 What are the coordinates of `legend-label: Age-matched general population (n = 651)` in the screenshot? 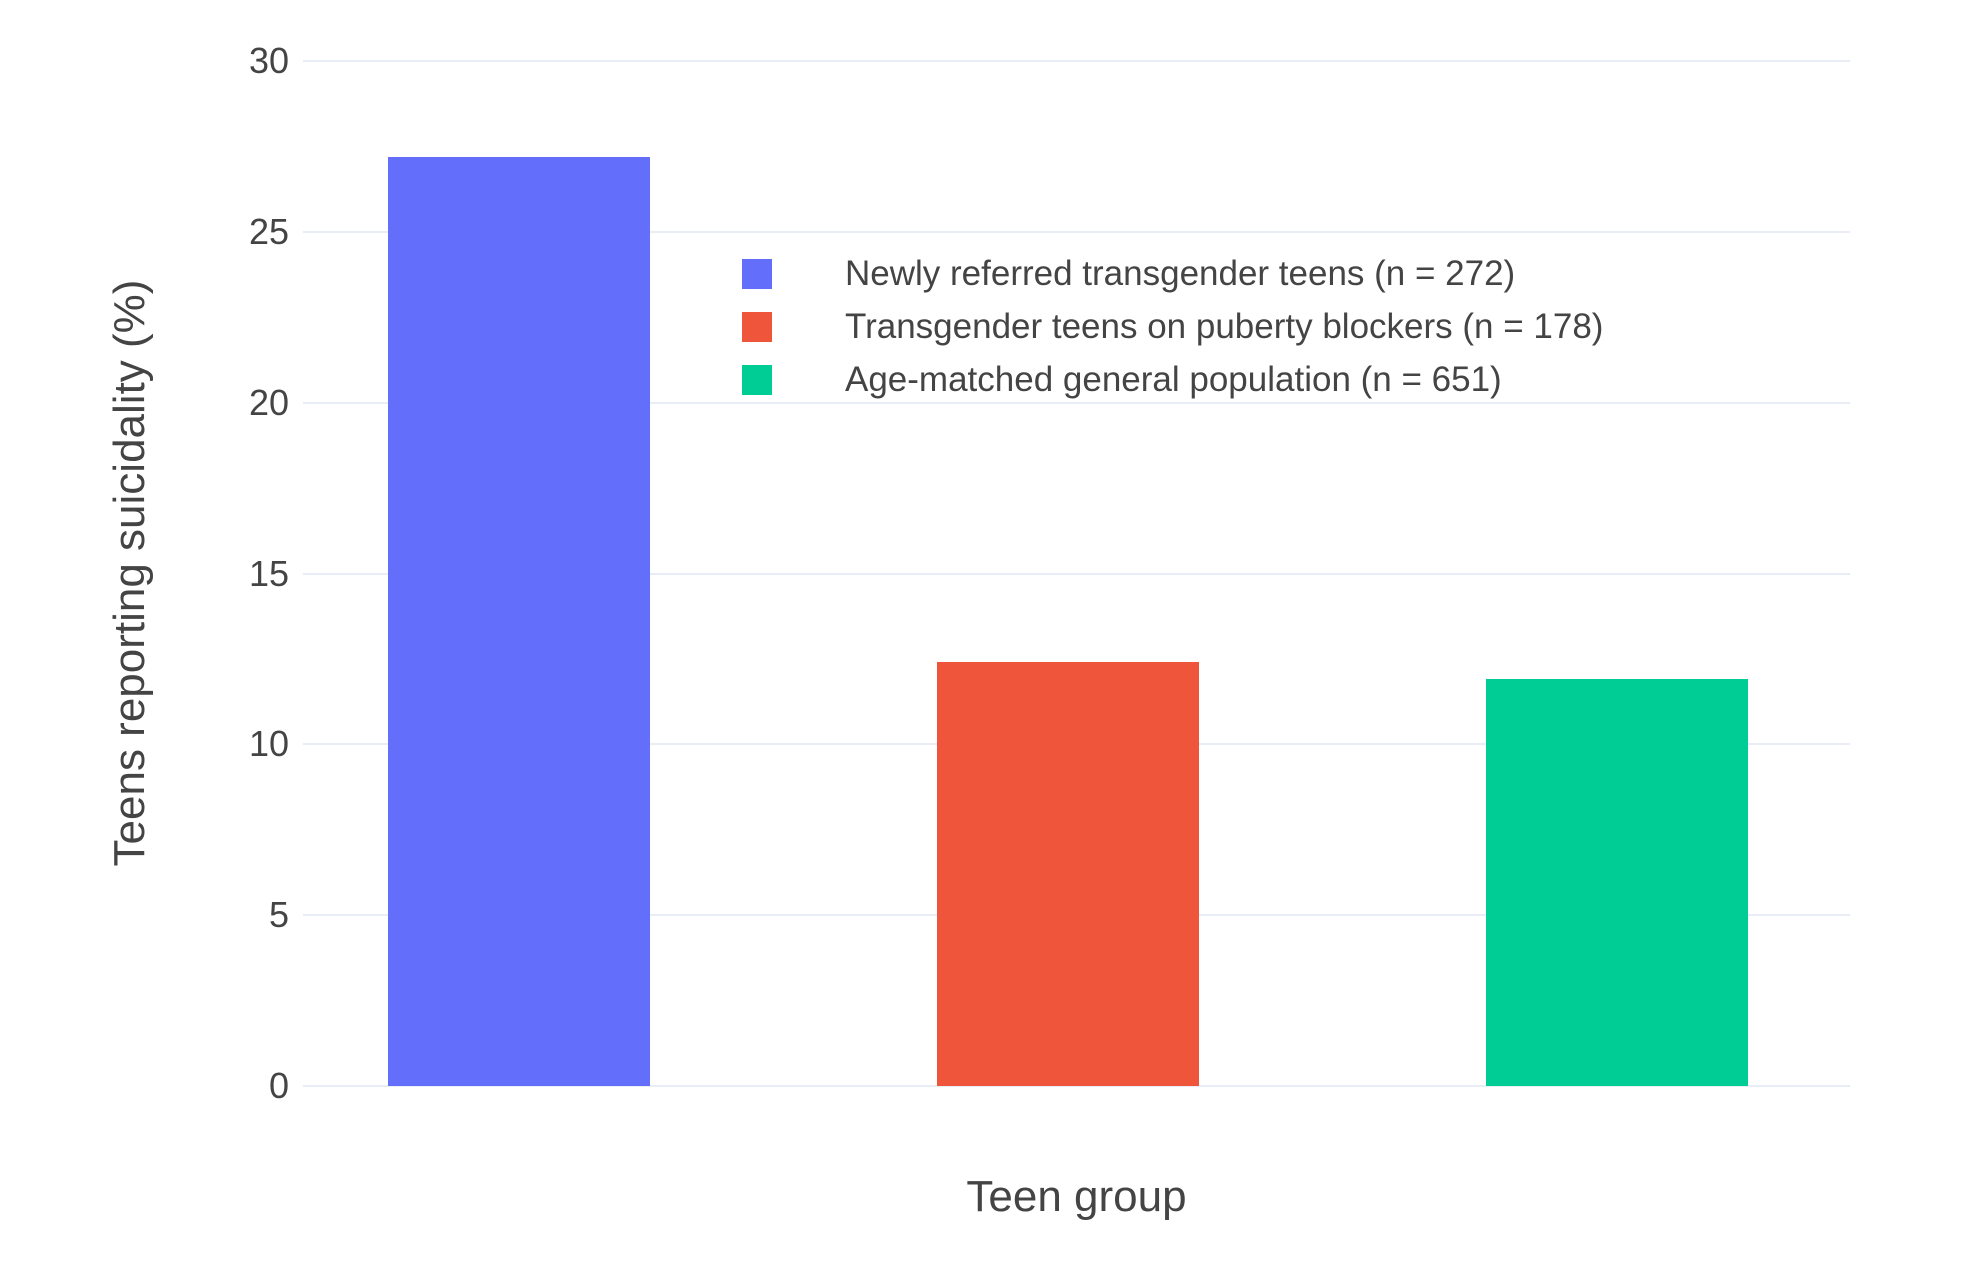 It's located at (1173, 379).